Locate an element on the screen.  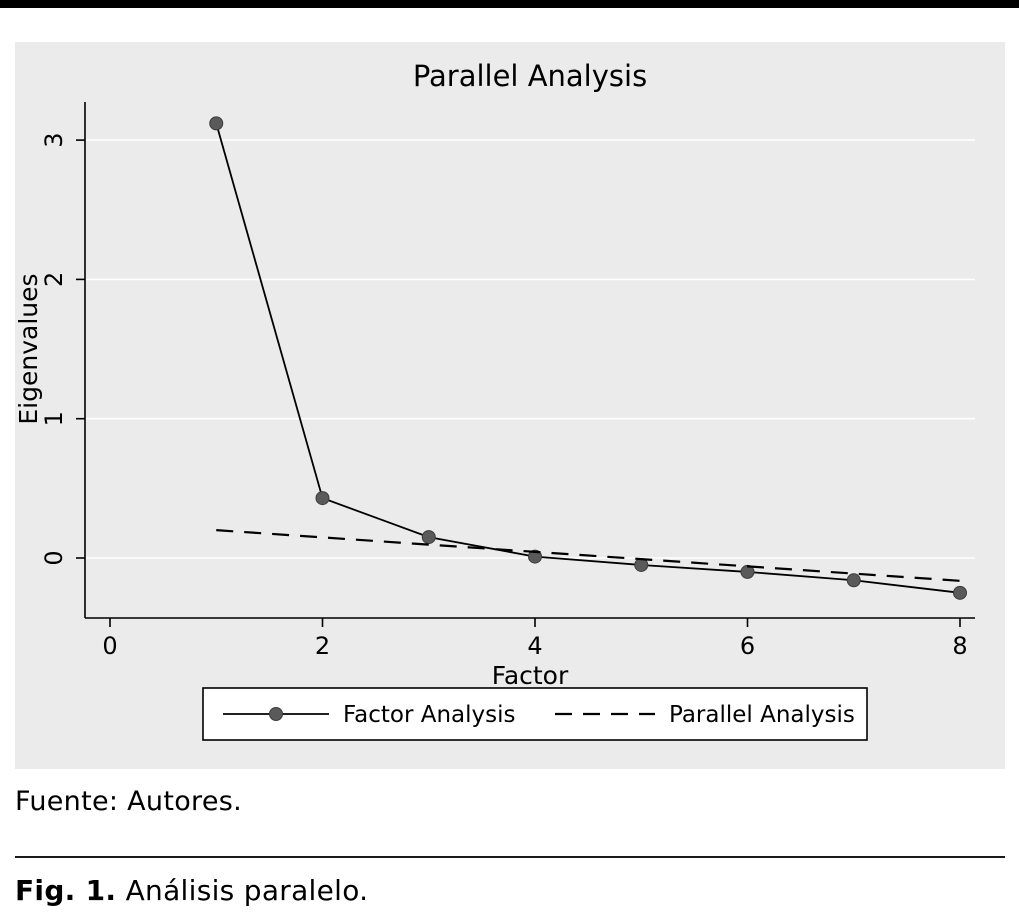
source-note: Fuente: Autores. is located at coordinates (129, 801).